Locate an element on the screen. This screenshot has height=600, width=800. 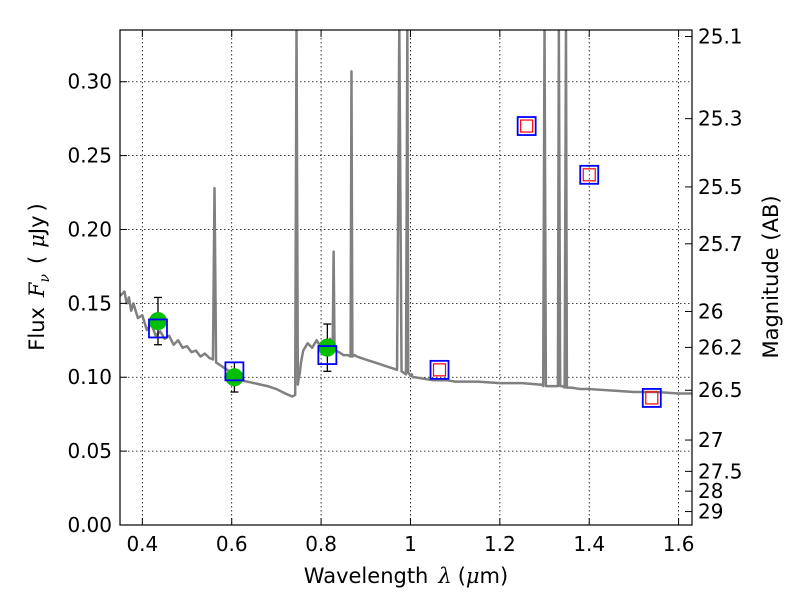
y-axis-unit-mu: μ is located at coordinates (37, 241).